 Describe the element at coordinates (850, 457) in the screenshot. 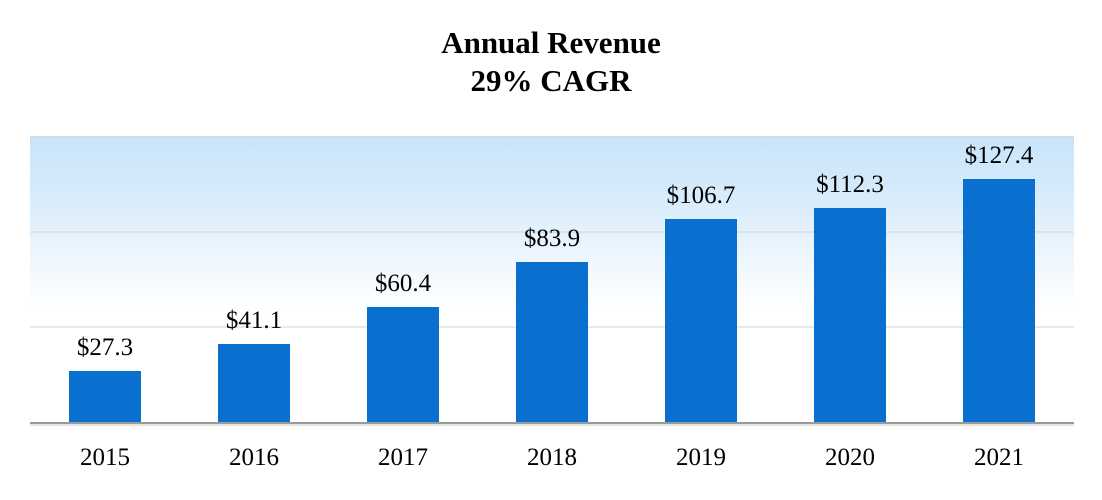

I see `x-axis-label-2020: 2020` at that location.